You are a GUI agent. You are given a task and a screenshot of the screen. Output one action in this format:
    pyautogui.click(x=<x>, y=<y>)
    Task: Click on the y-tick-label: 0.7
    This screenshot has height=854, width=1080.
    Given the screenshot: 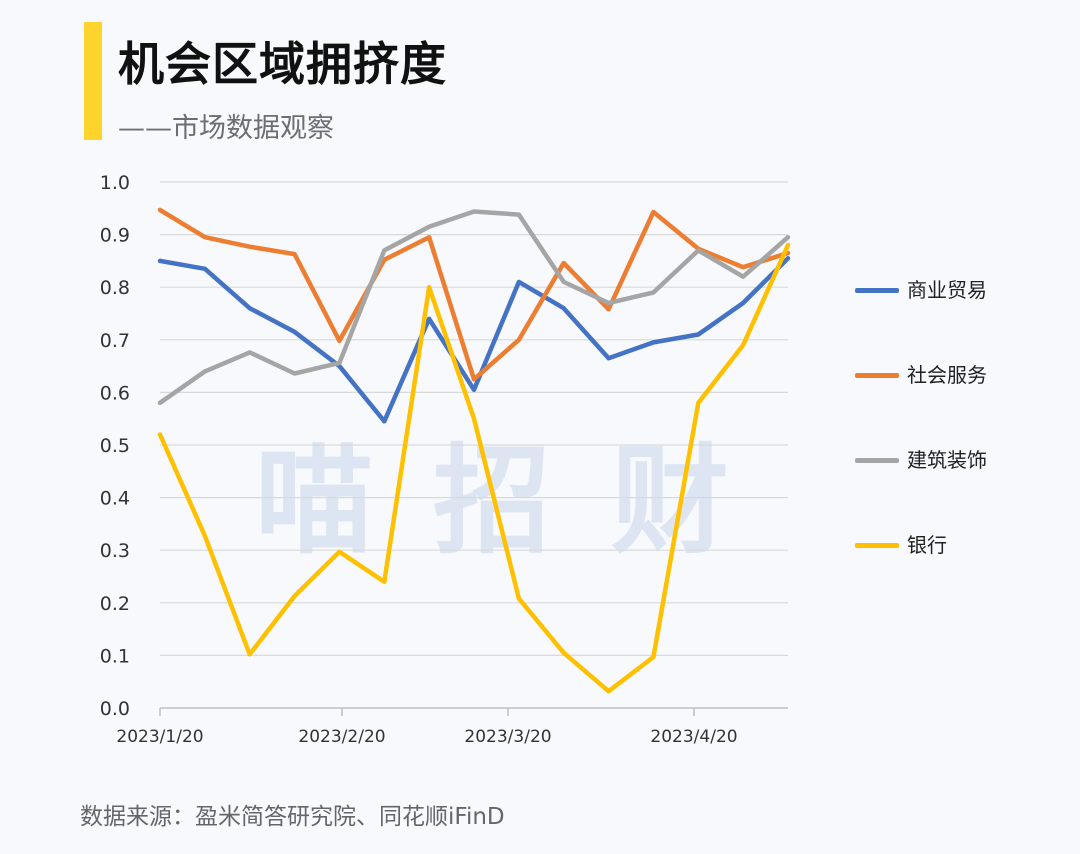 What is the action you would take?
    pyautogui.click(x=115, y=341)
    